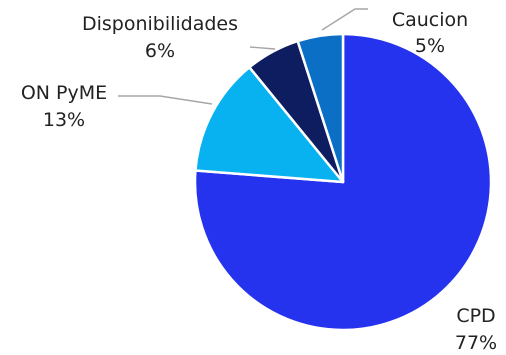 The width and height of the screenshot is (506, 355). Describe the element at coordinates (160, 51) in the screenshot. I see `slice-percent-disponibilidades: 6%` at that location.